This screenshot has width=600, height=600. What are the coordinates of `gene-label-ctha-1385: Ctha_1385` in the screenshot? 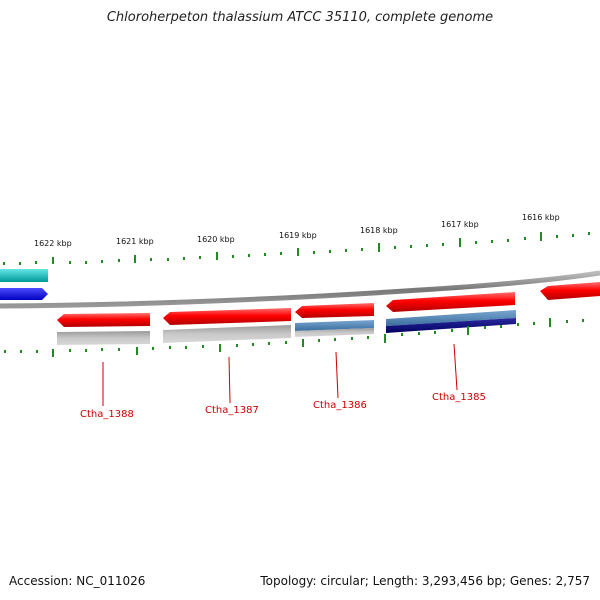 It's located at (459, 397).